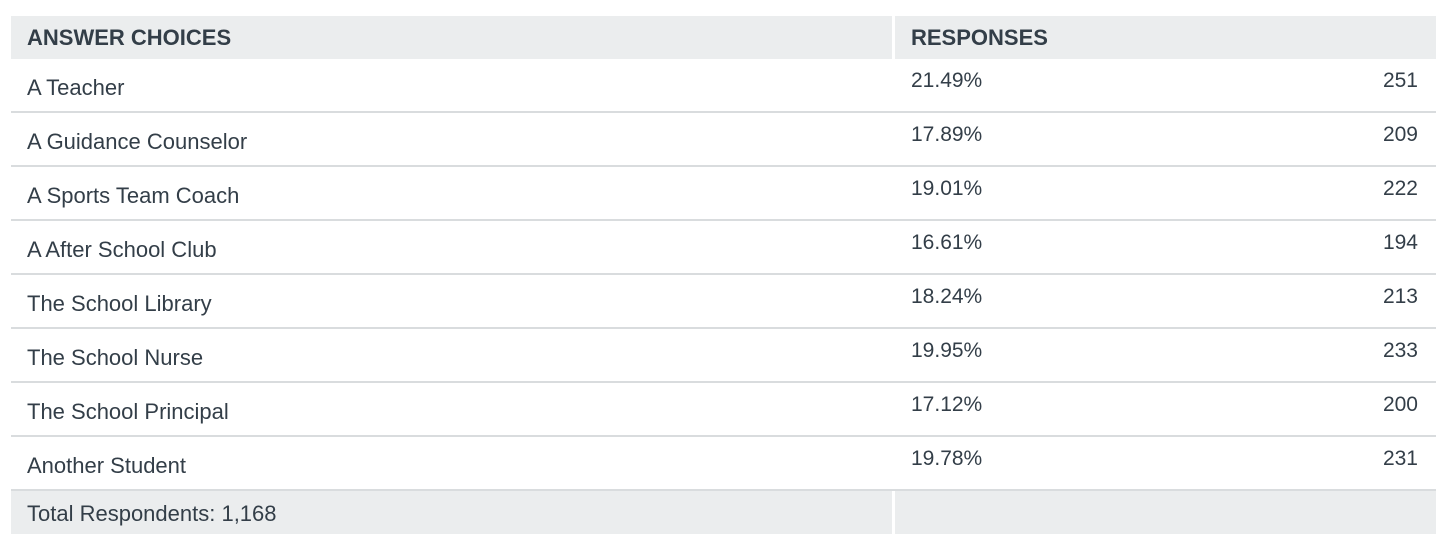 The width and height of the screenshot is (1456, 557). Describe the element at coordinates (128, 411) in the screenshot. I see `answer-choice-label: The School Principal` at that location.